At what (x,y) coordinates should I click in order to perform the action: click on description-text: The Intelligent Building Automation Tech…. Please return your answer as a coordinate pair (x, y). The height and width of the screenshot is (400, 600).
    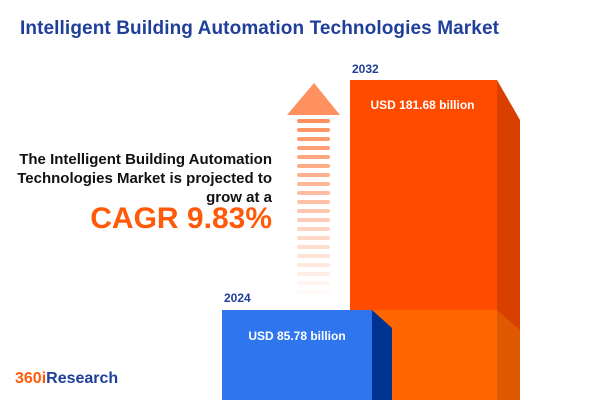
    Looking at the image, I should click on (144, 178).